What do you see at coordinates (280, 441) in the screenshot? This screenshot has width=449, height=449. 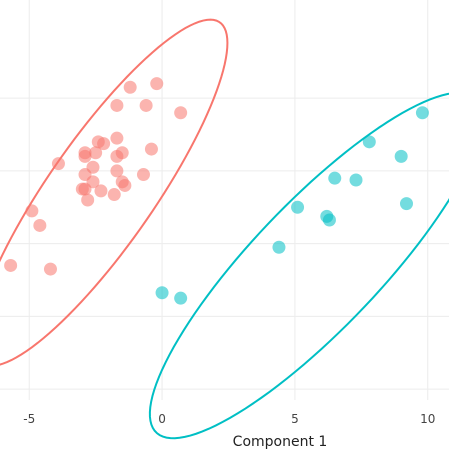 I see `x-axis-title: Component 1` at bounding box center [280, 441].